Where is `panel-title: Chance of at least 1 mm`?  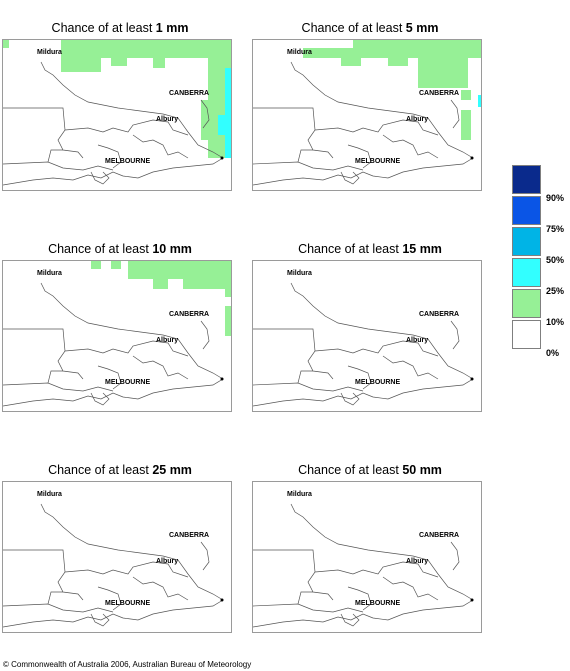 panel-title: Chance of at least 1 mm is located at coordinates (120, 28).